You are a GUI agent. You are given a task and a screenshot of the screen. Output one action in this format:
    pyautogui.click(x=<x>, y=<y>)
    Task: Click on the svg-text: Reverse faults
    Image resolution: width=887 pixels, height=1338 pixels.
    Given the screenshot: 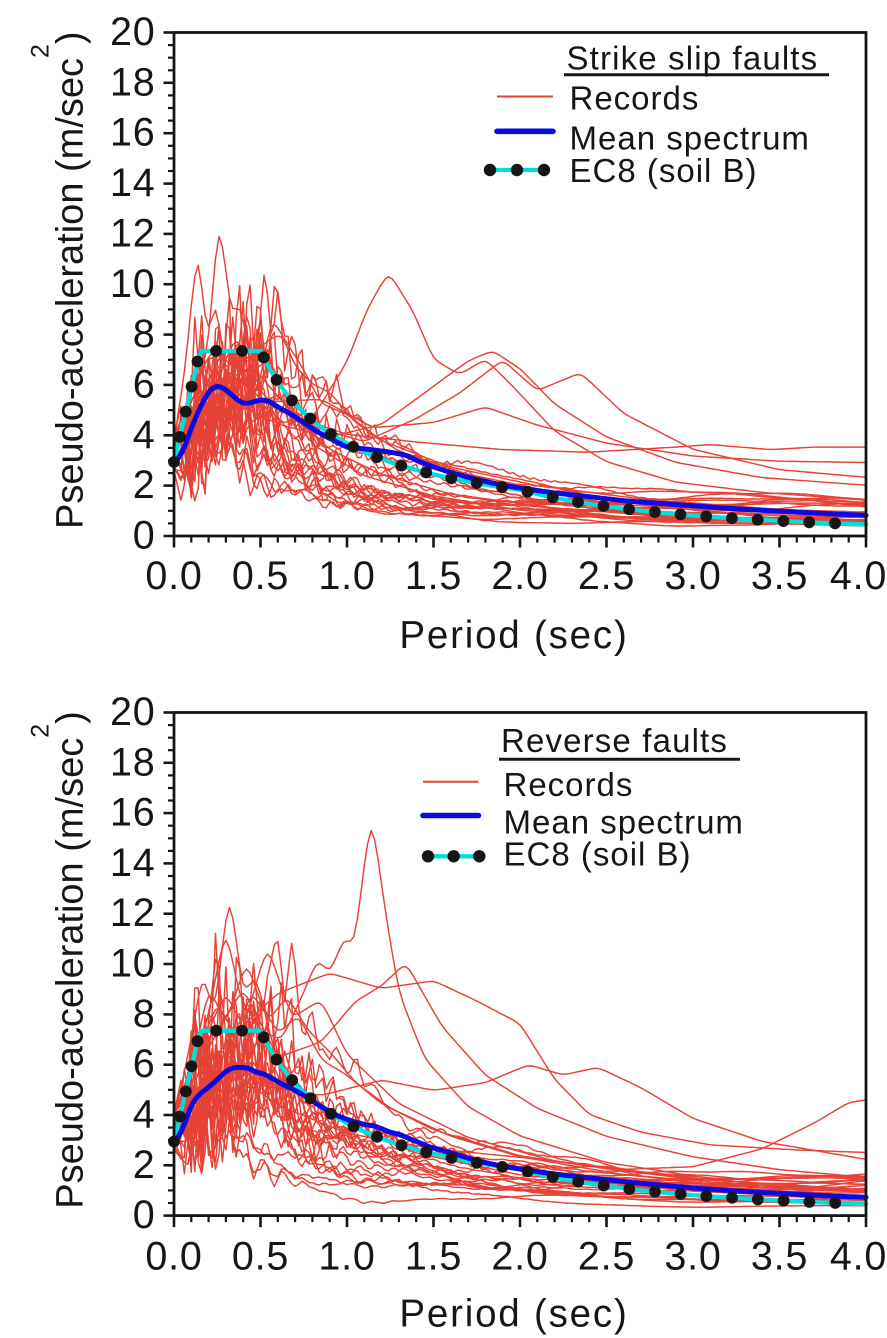 What is the action you would take?
    pyautogui.click(x=614, y=740)
    